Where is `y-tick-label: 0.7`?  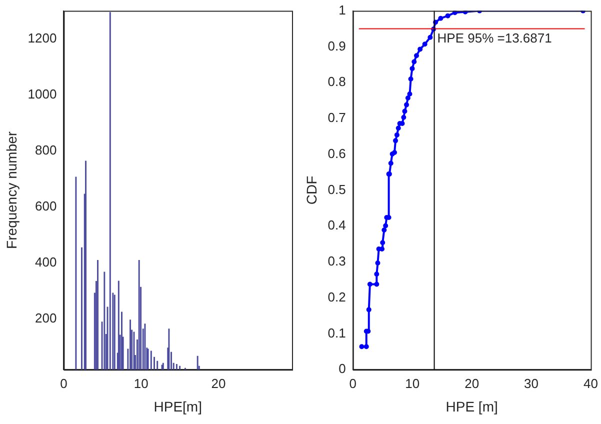
y-tick-label: 0.7 is located at coordinates (337, 118).